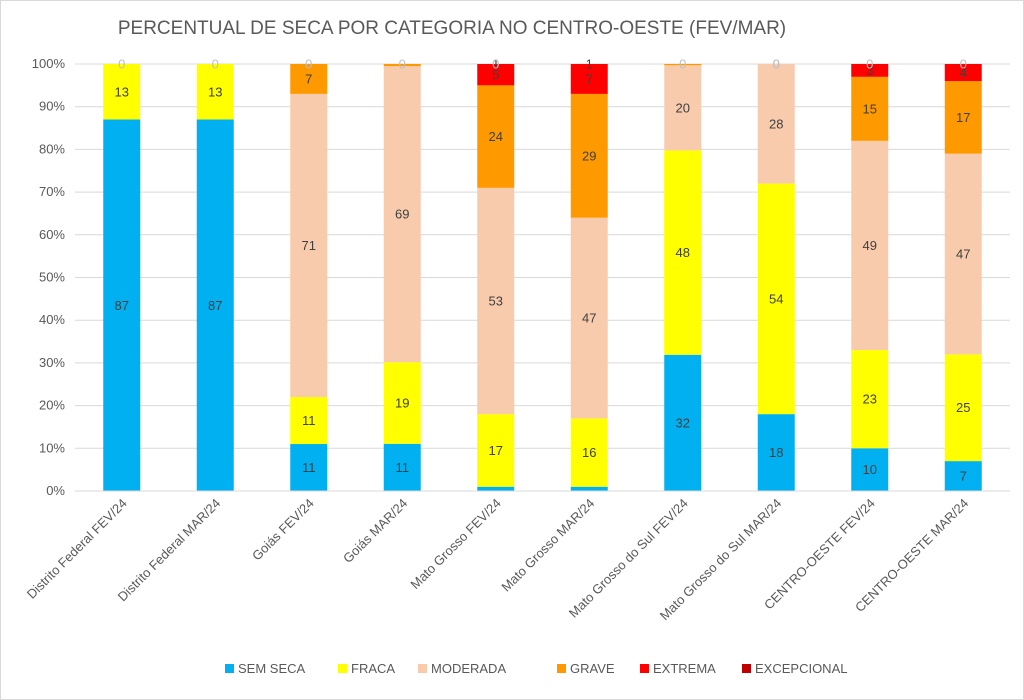 The width and height of the screenshot is (1024, 700). What do you see at coordinates (684, 668) in the screenshot?
I see `legend-label: EXTREMA` at bounding box center [684, 668].